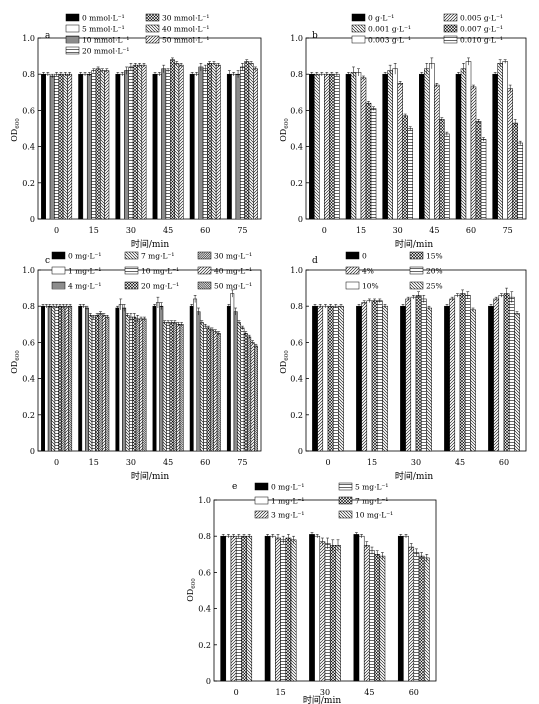  What do you see at coordinates (416, 128) in the screenshot?
I see `plot-frame` at bounding box center [416, 128].